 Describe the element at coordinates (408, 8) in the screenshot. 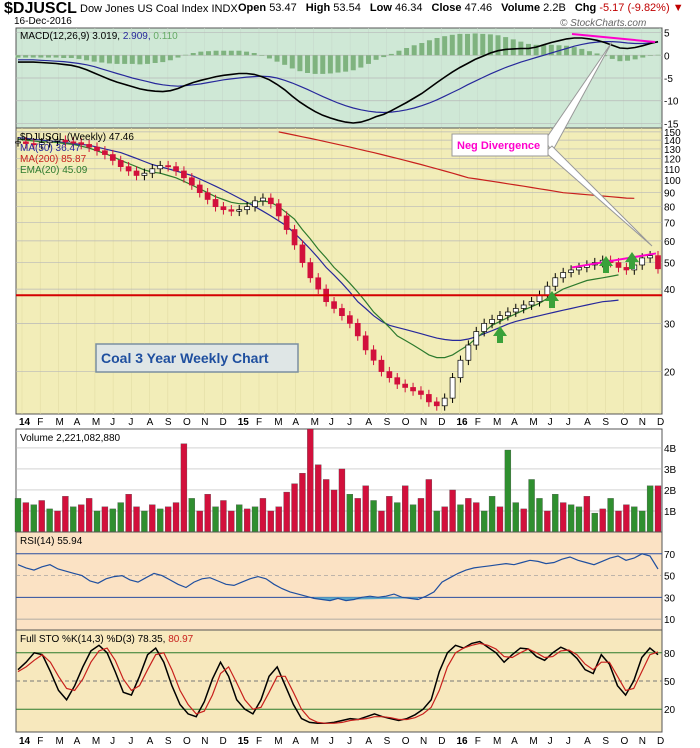

I see `low-value: 46.34` at that location.